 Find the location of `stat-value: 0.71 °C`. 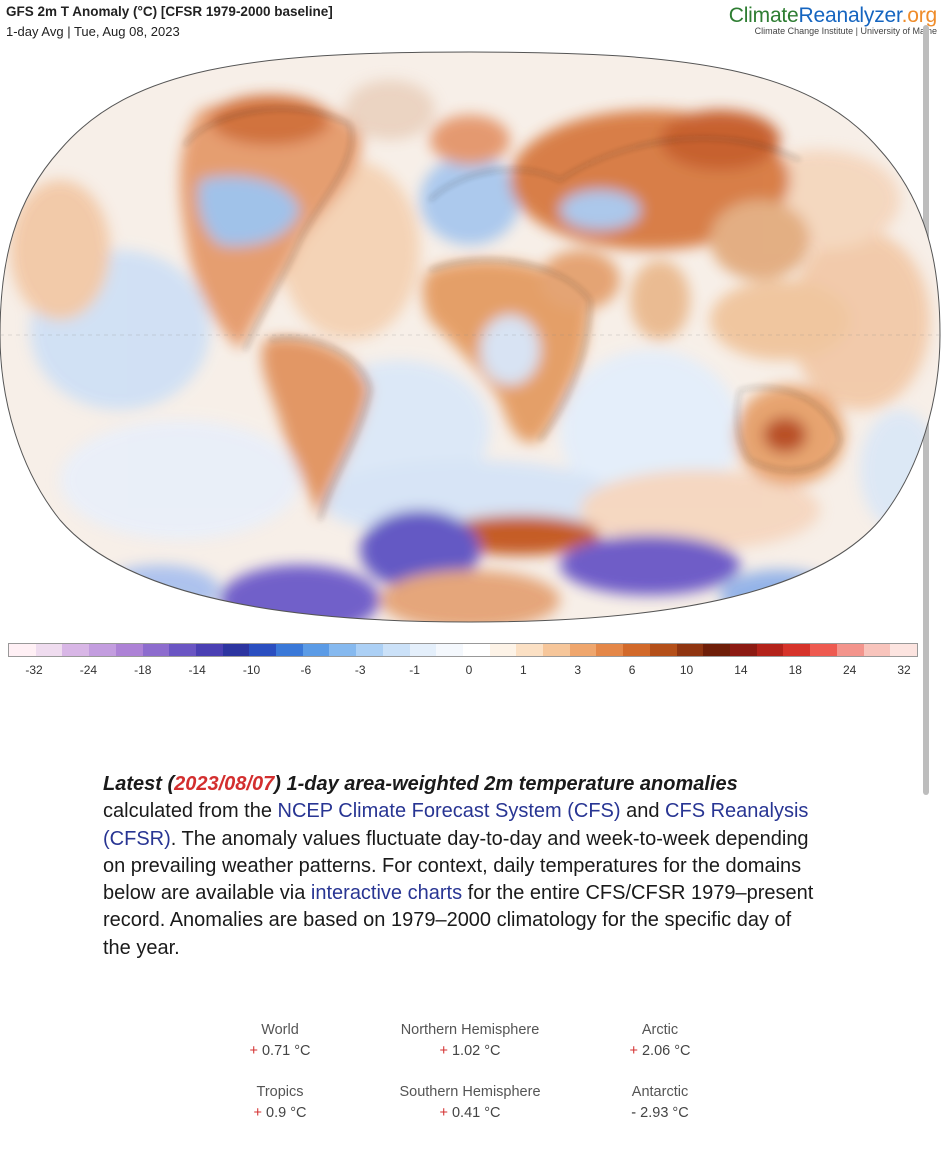

stat-value: 0.71 °C is located at coordinates (286, 1051).